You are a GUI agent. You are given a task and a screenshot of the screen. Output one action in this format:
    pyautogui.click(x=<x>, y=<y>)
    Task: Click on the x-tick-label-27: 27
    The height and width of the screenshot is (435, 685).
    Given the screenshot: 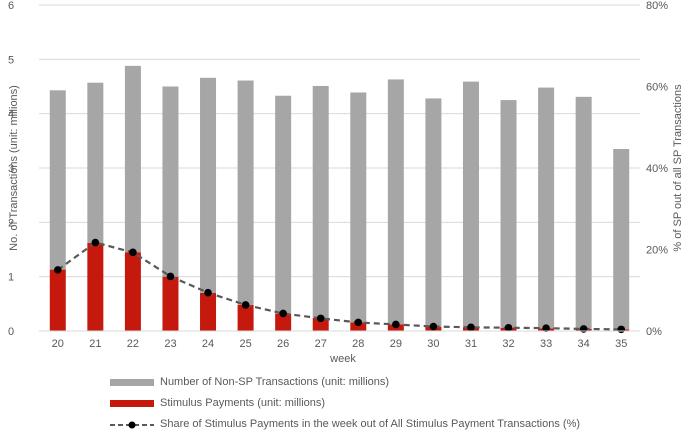 What is the action you would take?
    pyautogui.click(x=321, y=344)
    